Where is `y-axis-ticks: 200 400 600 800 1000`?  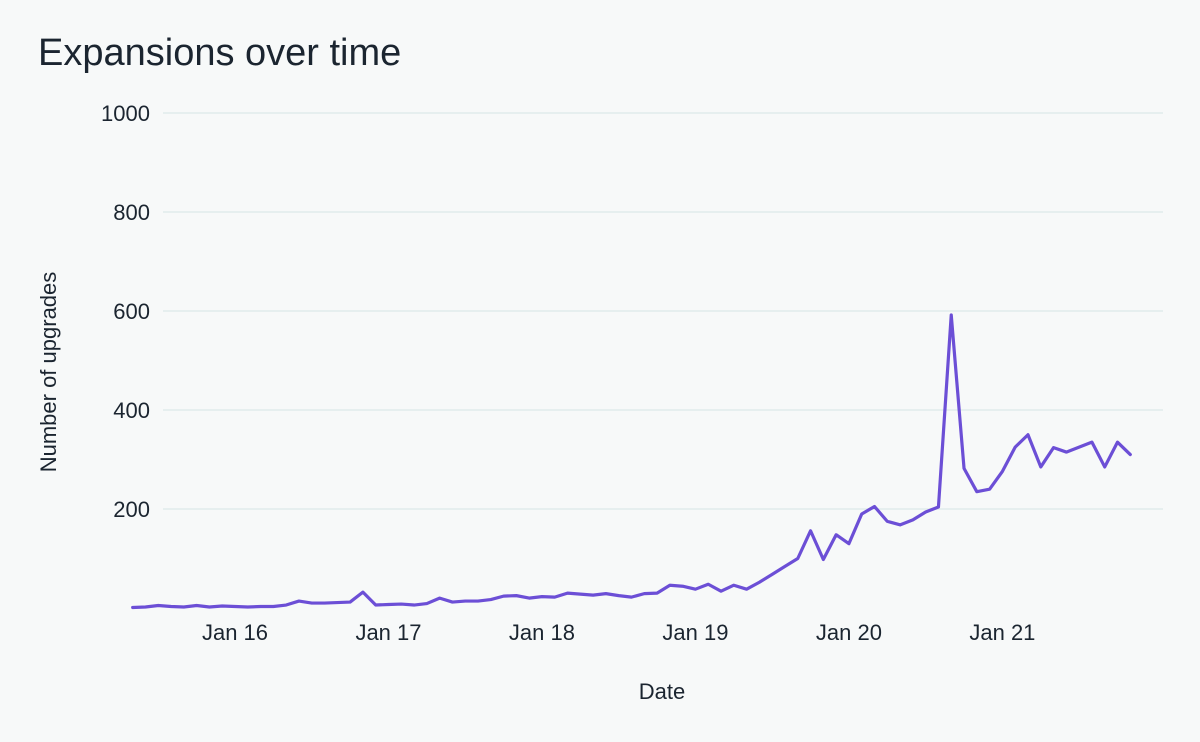 y-axis-ticks: 200 400 600 800 1000 is located at coordinates (125, 311).